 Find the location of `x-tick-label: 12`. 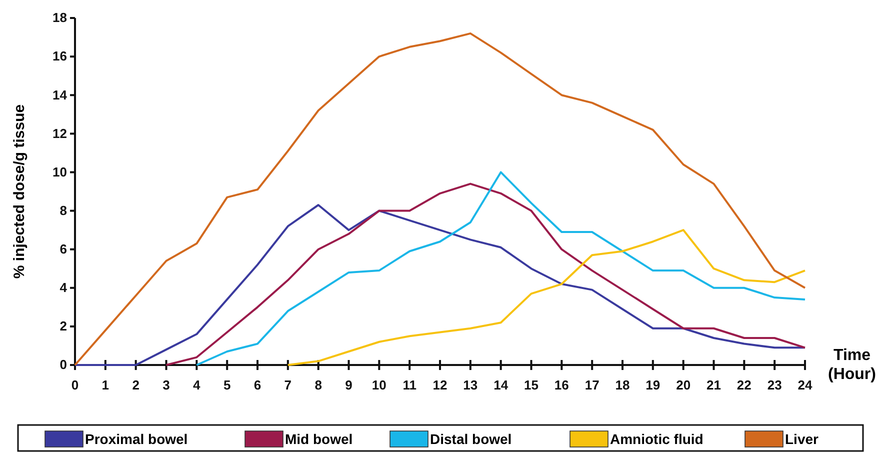

x-tick-label: 12 is located at coordinates (440, 385).